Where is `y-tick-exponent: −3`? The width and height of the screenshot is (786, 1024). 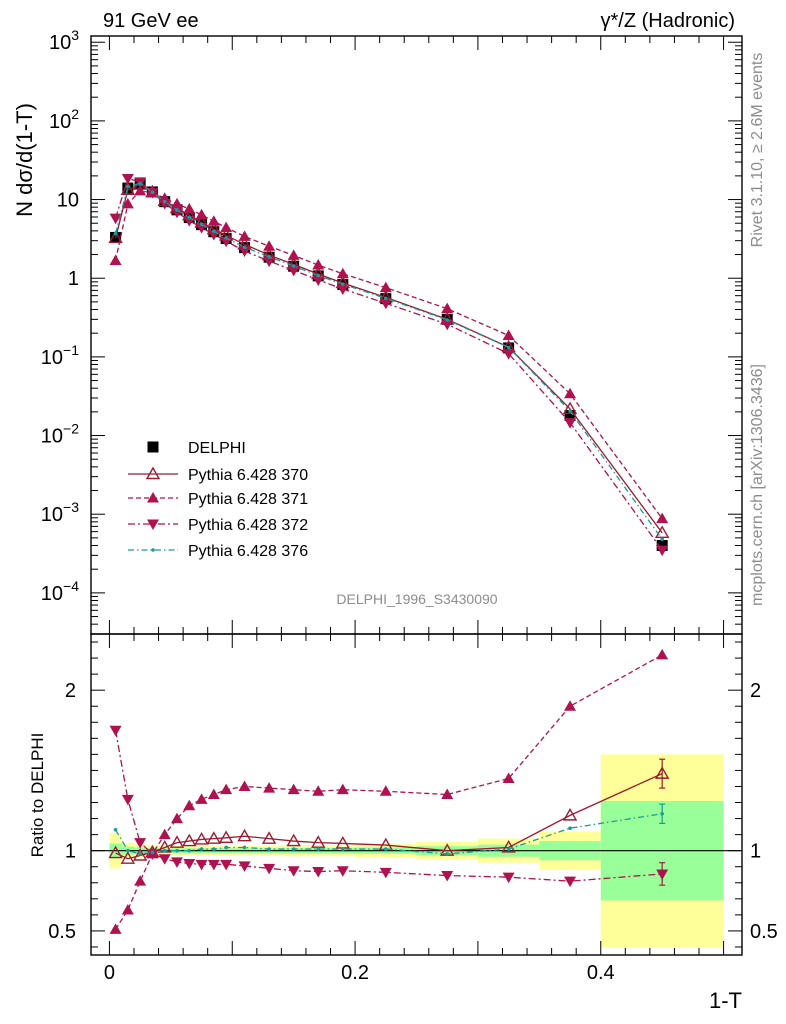 y-tick-exponent: −3 is located at coordinates (71, 507).